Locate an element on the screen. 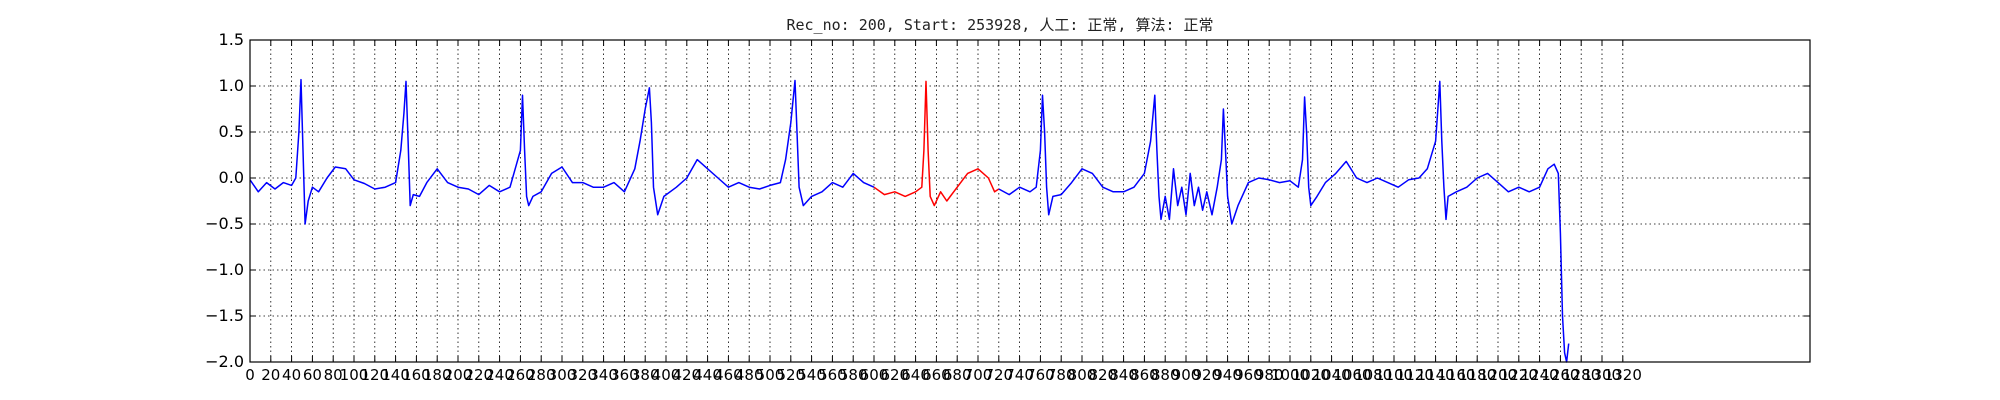 Image resolution: width=2000 pixels, height=400 pixels. x-tick-label: 260 is located at coordinates (520, 375).